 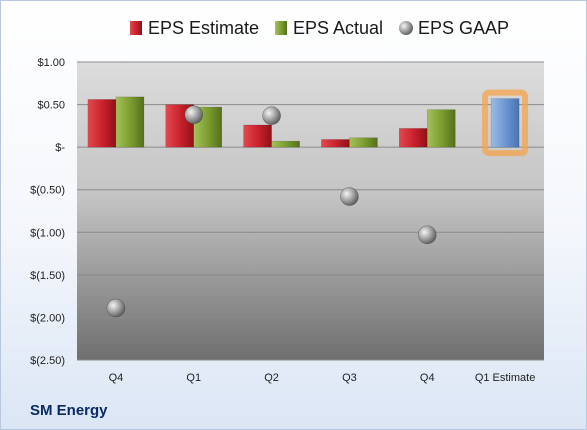 What do you see at coordinates (271, 378) in the screenshot?
I see `x-tick-label: Q2` at bounding box center [271, 378].